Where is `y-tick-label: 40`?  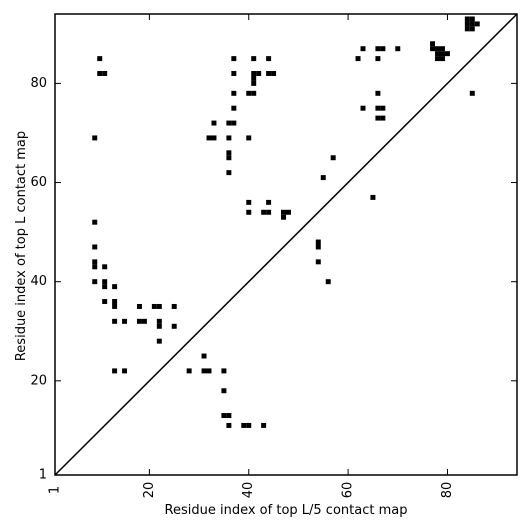 y-tick-label: 40 is located at coordinates (38, 281).